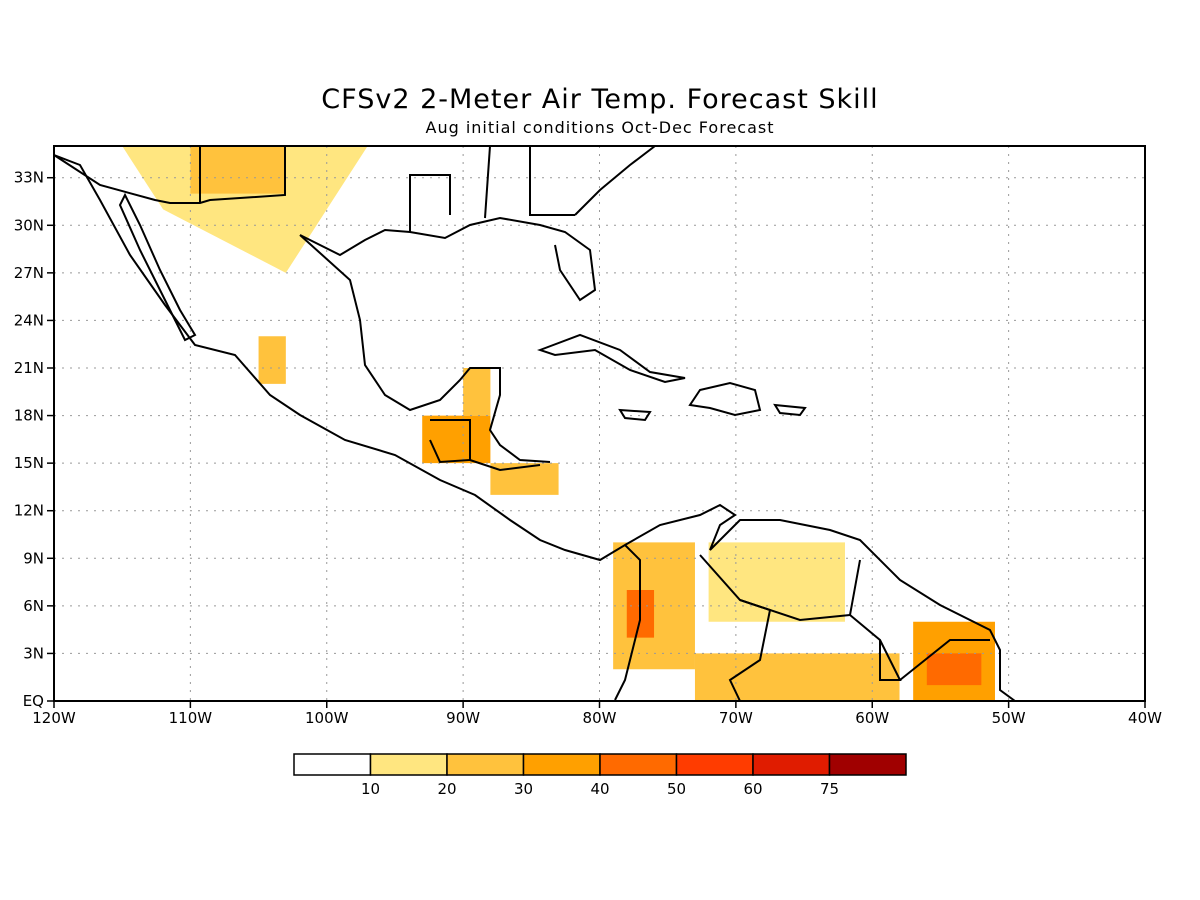  What do you see at coordinates (29, 416) in the screenshot?
I see `lat-tick-label: 18N` at bounding box center [29, 416].